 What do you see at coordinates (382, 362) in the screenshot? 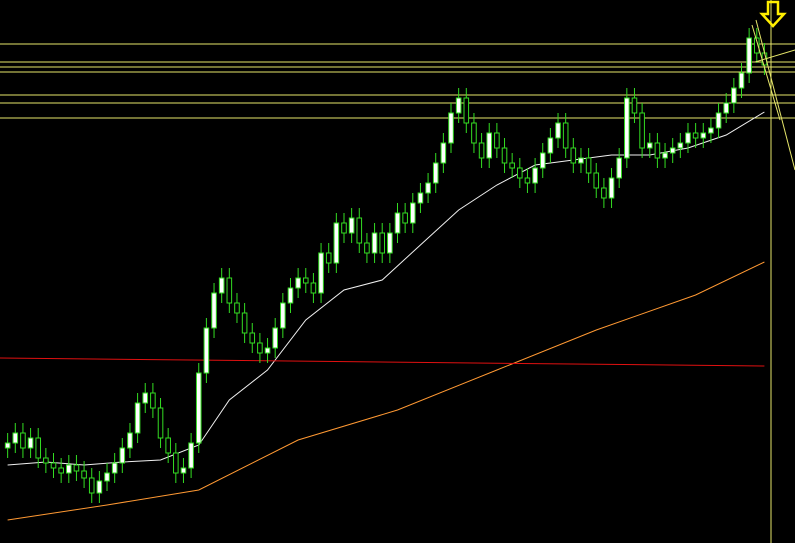
I see `moving-average-line` at bounding box center [382, 362].